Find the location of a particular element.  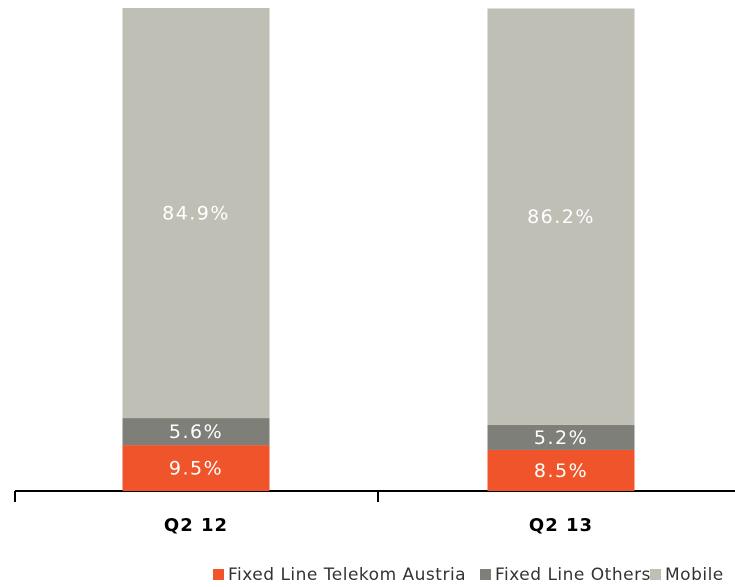

value-label: 84.9% is located at coordinates (196, 214).